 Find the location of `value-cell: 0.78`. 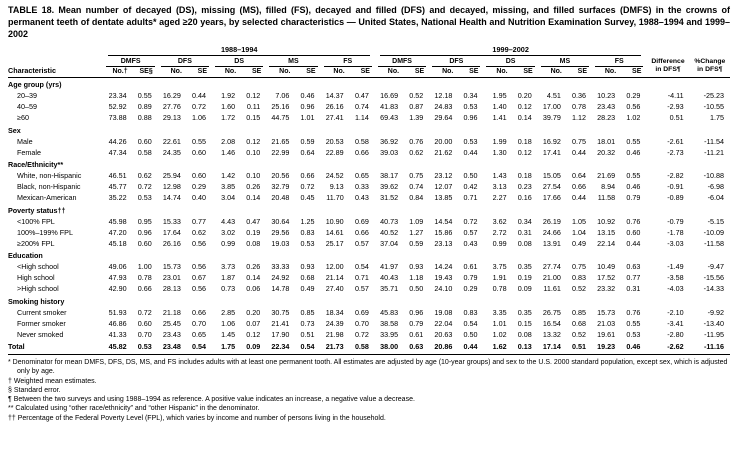

value-cell: 0.78 is located at coordinates (499, 289).